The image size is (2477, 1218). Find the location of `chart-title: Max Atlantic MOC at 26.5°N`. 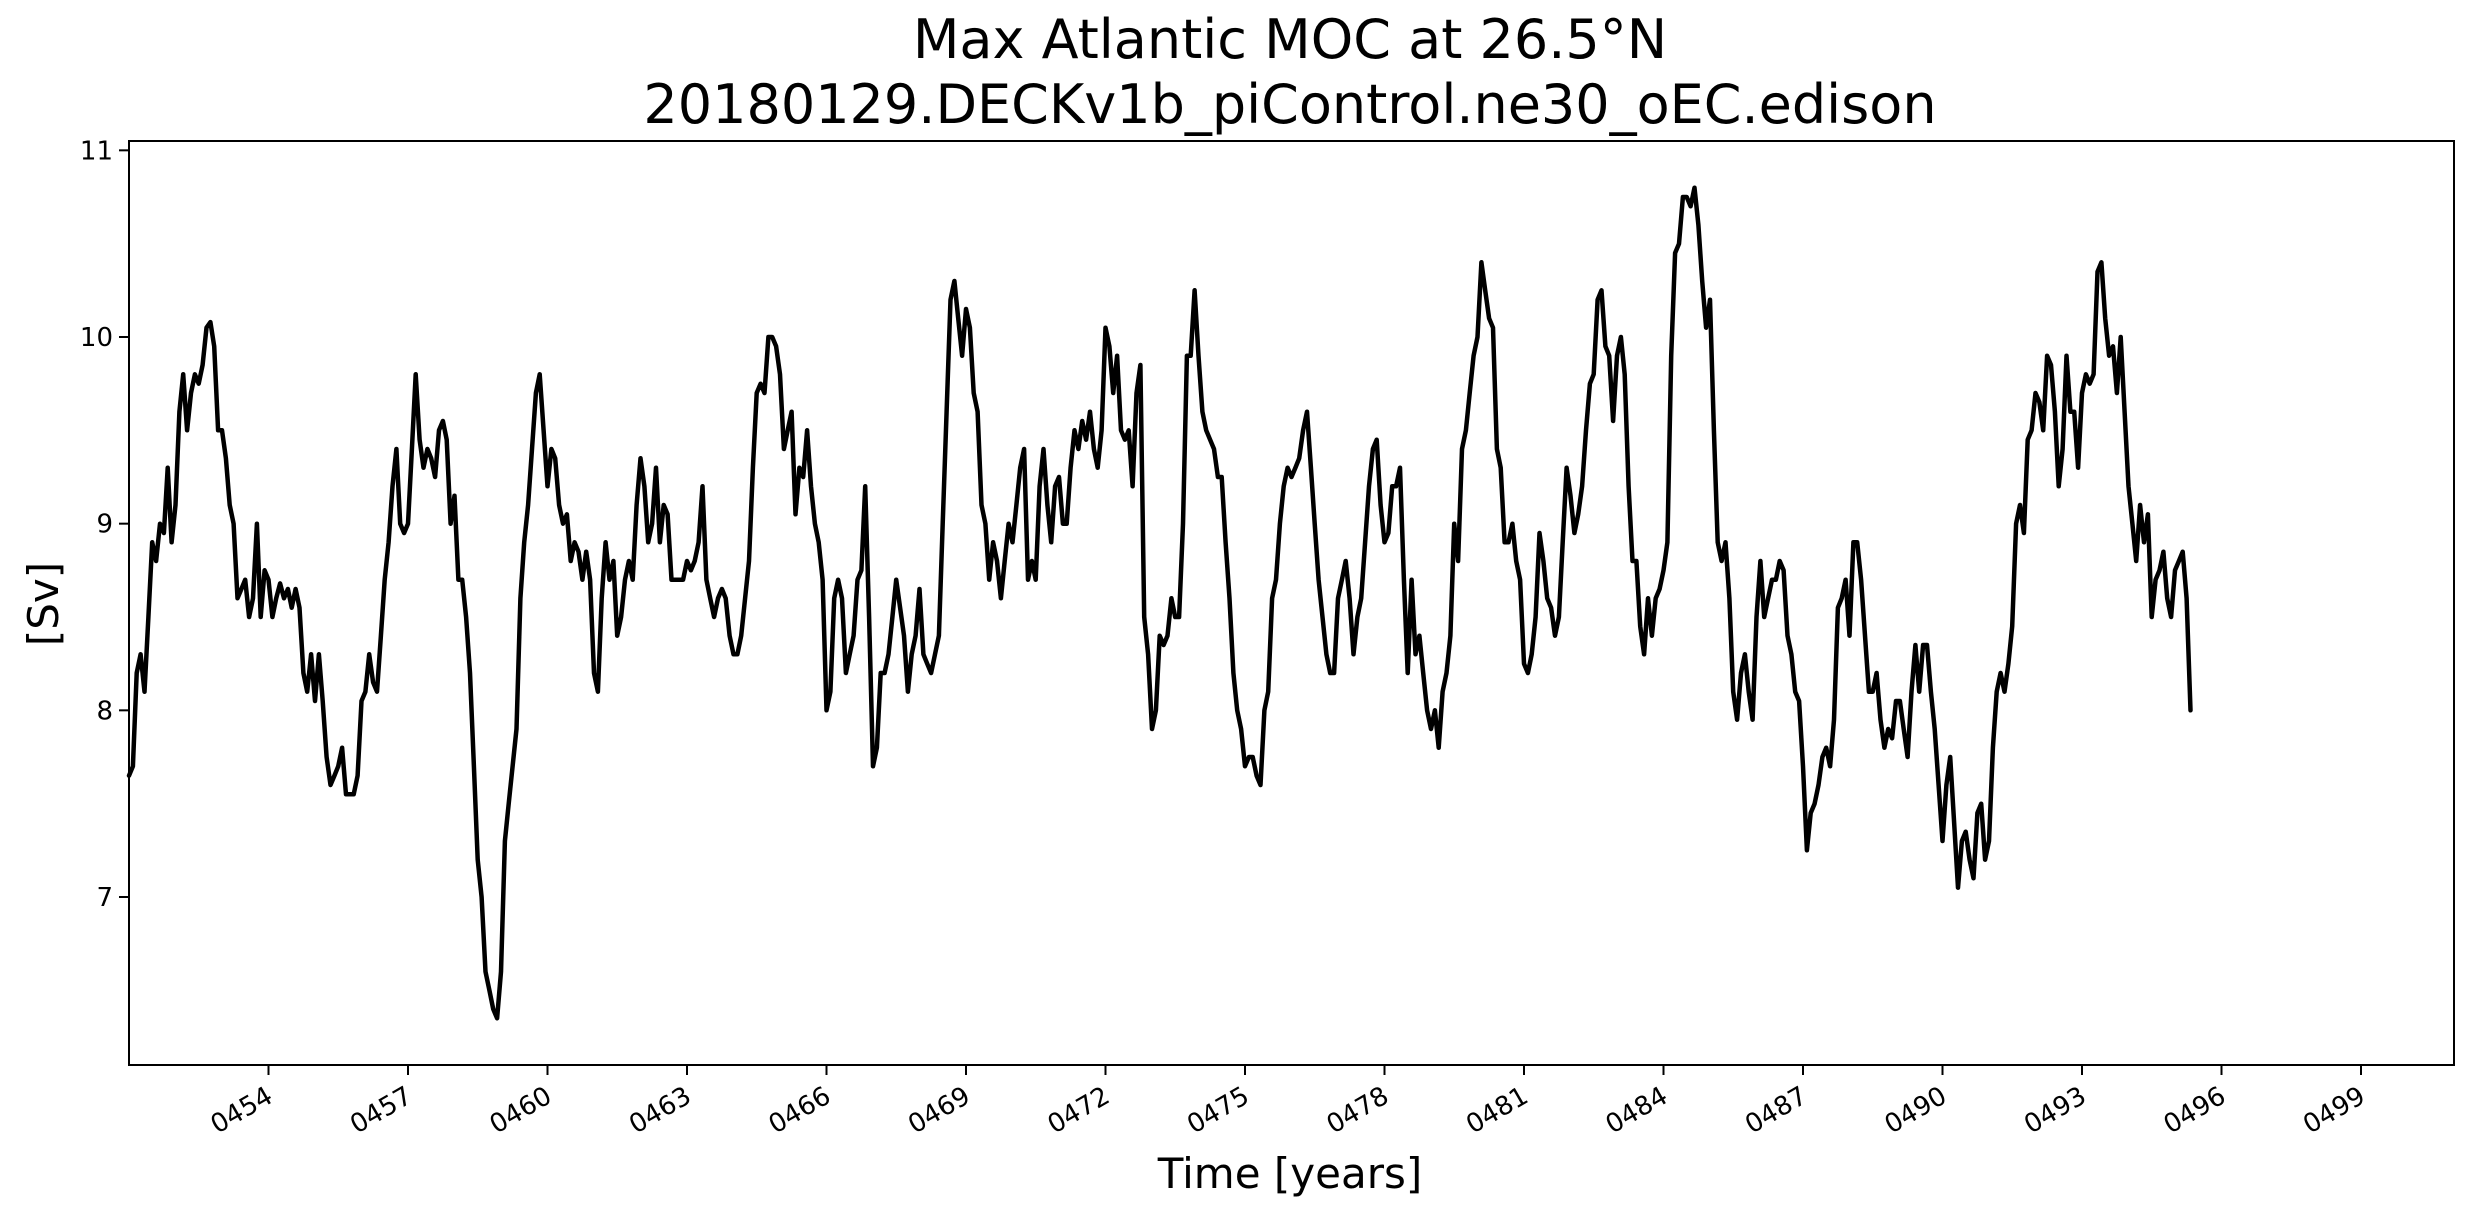

chart-title: Max Atlantic MOC at 26.5°N is located at coordinates (1290, 39).